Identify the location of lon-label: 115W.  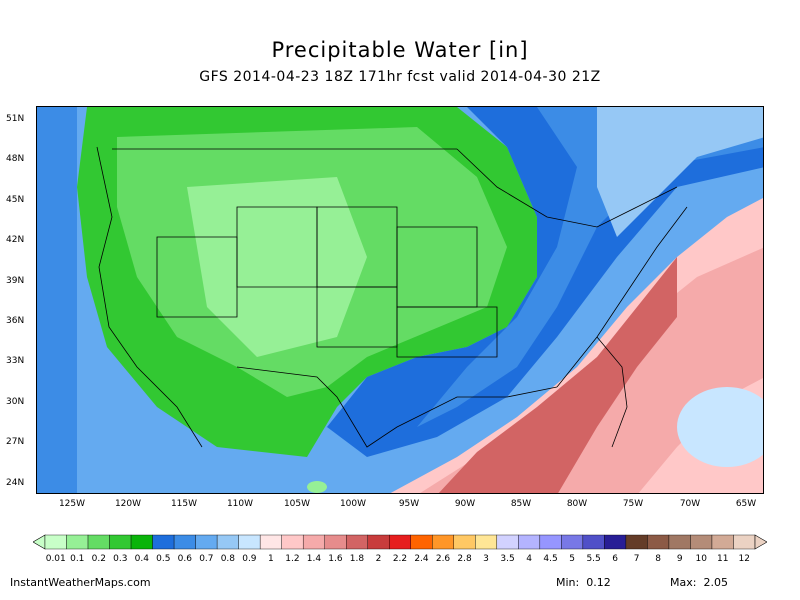
(184, 504).